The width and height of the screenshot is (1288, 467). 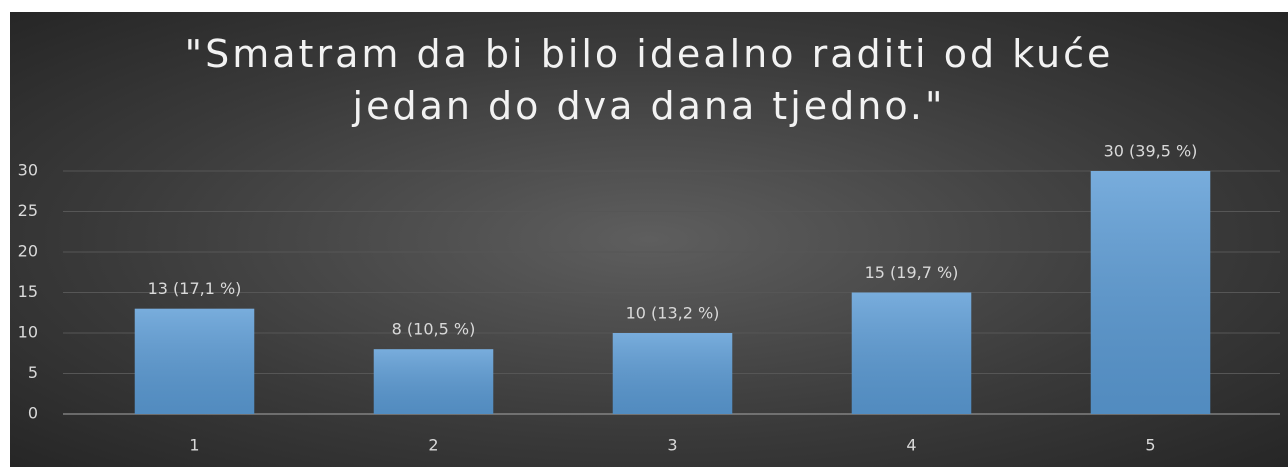 What do you see at coordinates (28, 251) in the screenshot?
I see `y-tick-label: 20` at bounding box center [28, 251].